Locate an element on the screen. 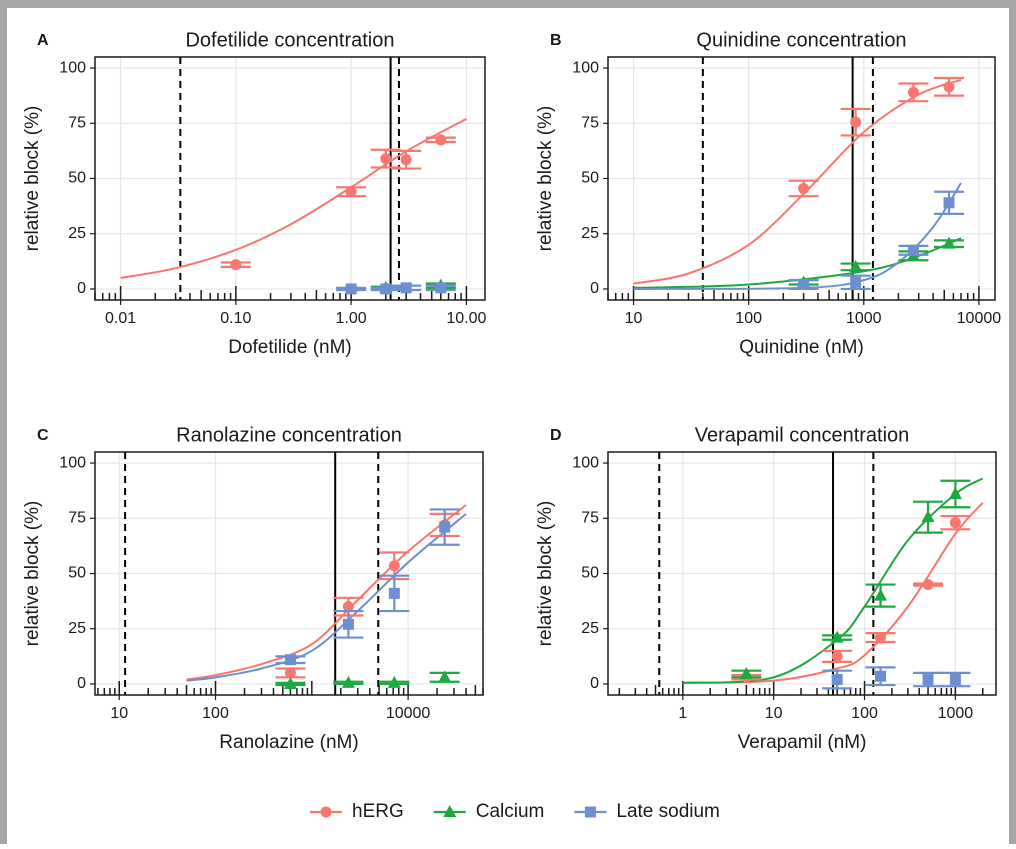 Image resolution: width=1016 pixels, height=849 pixels. legend-label: hERG is located at coordinates (378, 811).